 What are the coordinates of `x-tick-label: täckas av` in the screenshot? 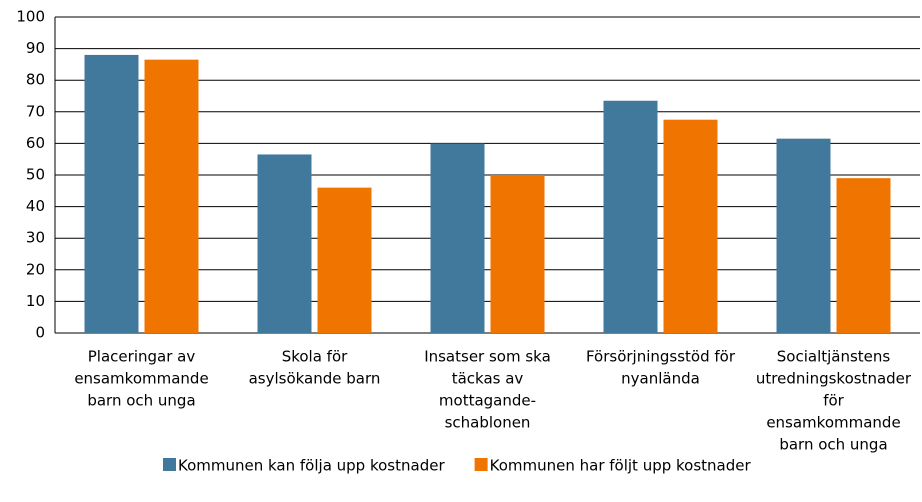 It's located at (488, 379).